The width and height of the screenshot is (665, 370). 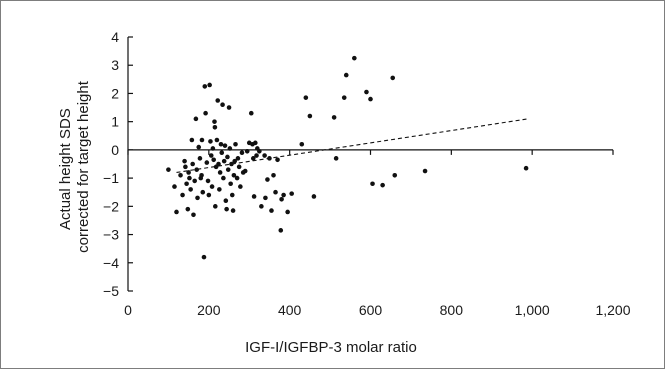 I want to click on trend-line, so click(x=352, y=146).